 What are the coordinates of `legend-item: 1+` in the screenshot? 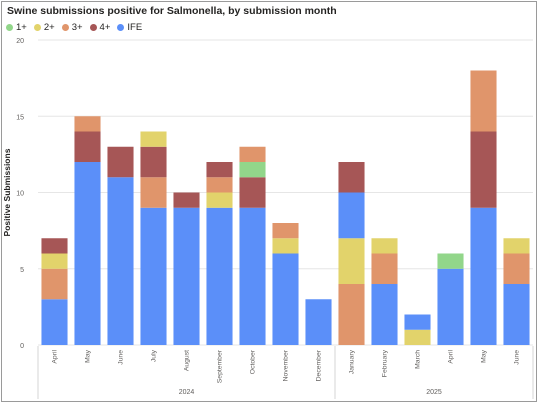 It's located at (16, 27).